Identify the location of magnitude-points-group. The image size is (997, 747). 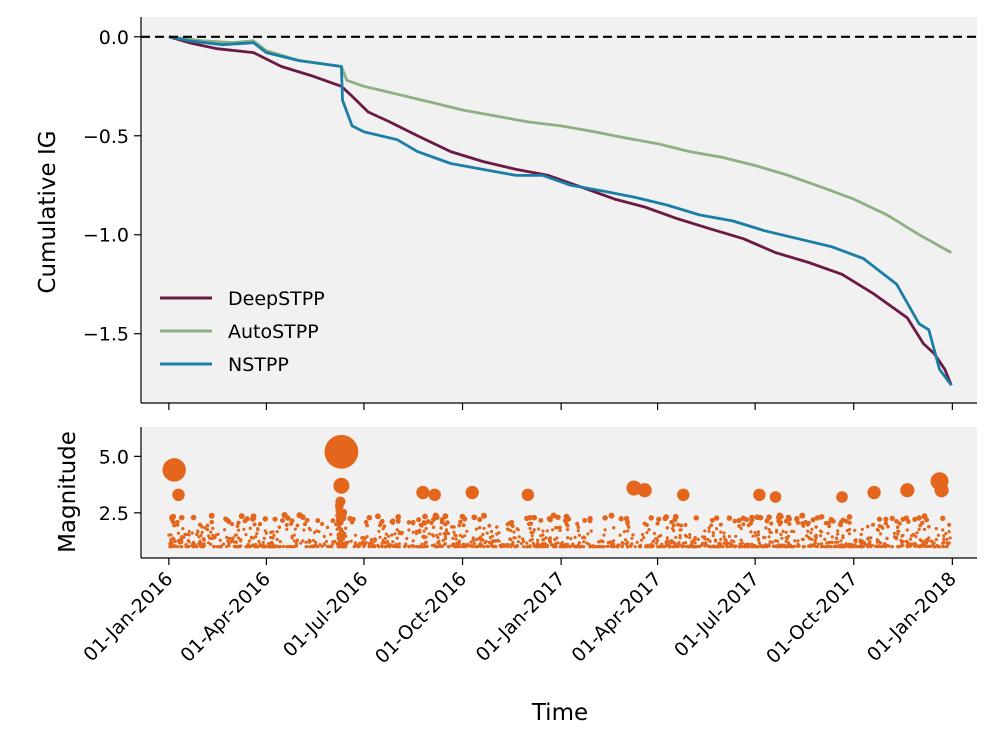
(557, 491).